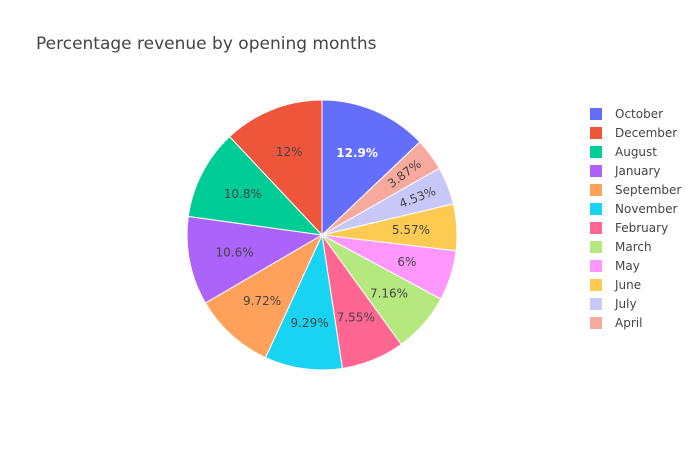 The width and height of the screenshot is (700, 450). Describe the element at coordinates (625, 304) in the screenshot. I see `legend-label-july: July` at that location.